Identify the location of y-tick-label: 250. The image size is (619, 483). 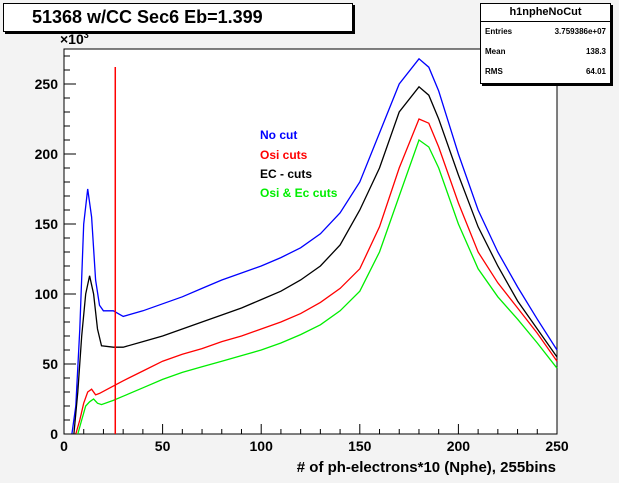
(47, 84).